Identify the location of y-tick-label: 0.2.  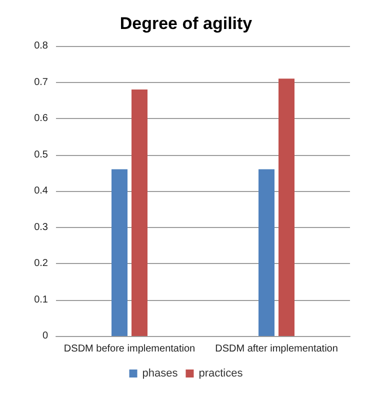
(41, 263).